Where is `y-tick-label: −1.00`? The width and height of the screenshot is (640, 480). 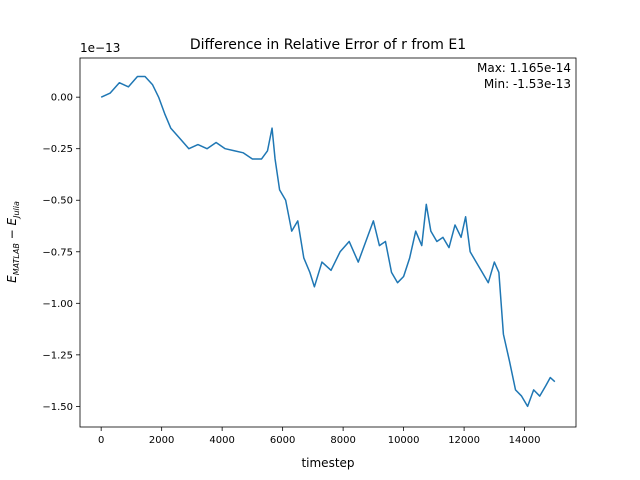 y-tick-label: −1.00 is located at coordinates (57, 304).